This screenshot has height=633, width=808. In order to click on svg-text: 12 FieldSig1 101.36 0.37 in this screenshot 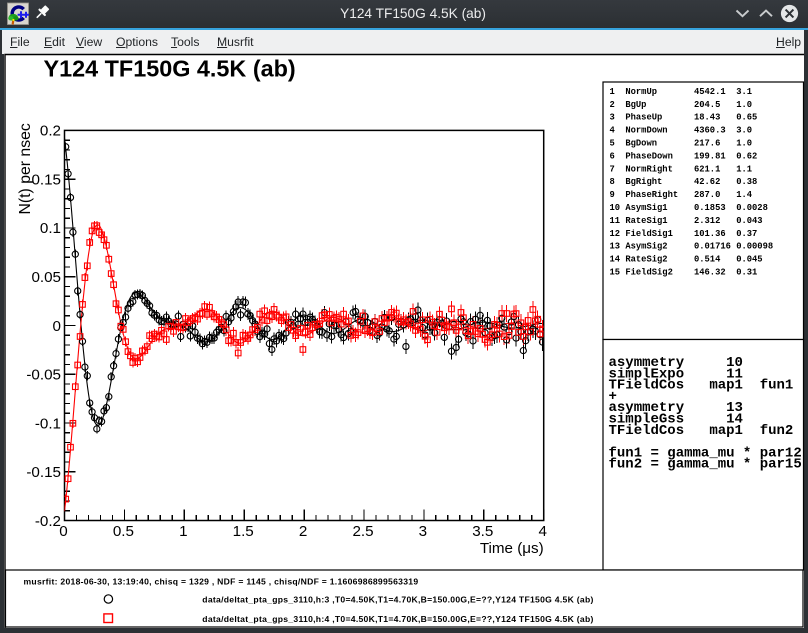, I will do `click(684, 234)`.